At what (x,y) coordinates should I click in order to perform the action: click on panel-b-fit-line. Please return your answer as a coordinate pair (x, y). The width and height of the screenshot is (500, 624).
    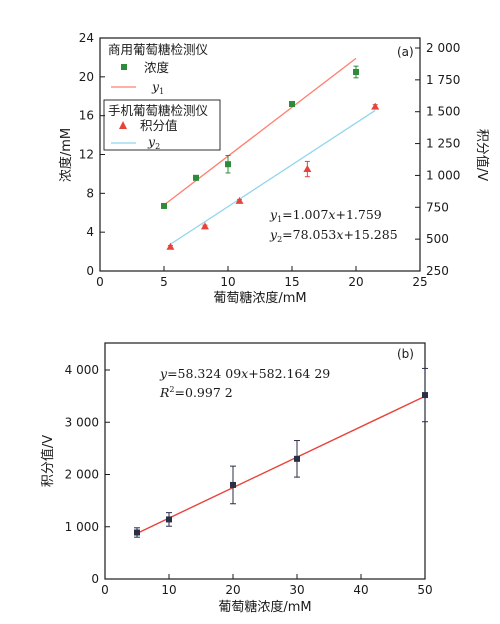
    Looking at the image, I should click on (281, 464).